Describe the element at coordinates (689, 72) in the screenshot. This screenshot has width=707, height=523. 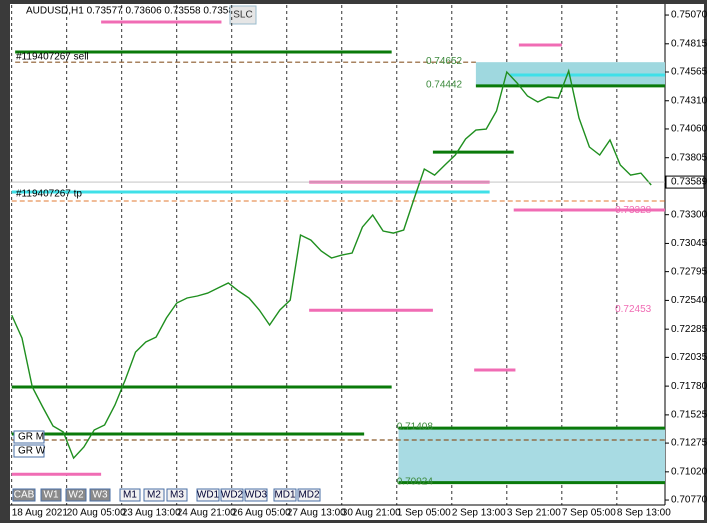
I see `y-tick-label: 0.74565` at that location.